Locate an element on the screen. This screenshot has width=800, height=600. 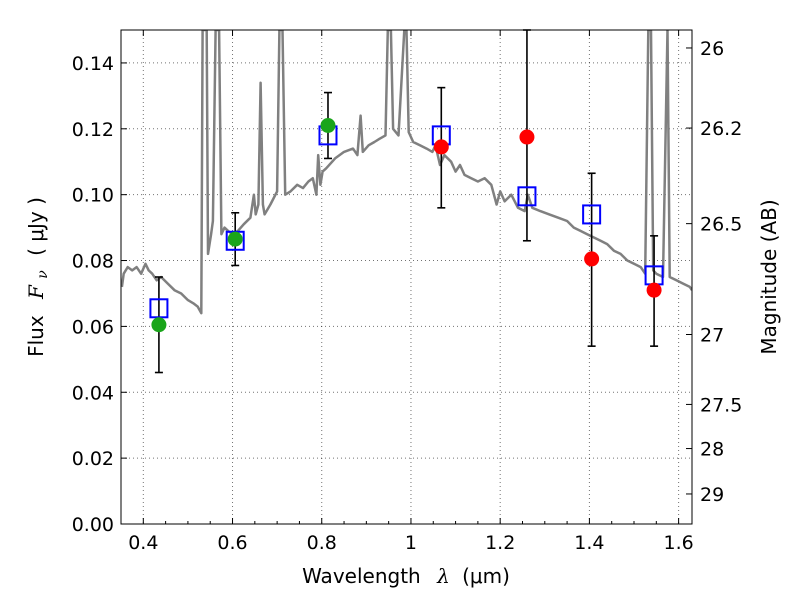
x-axis-unit: (μm) is located at coordinates (486, 576).